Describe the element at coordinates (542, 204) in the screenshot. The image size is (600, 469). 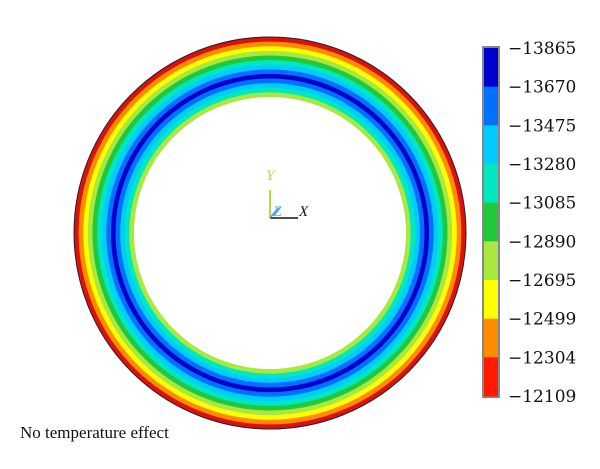
I see `colorbar-label-5: −13085` at that location.